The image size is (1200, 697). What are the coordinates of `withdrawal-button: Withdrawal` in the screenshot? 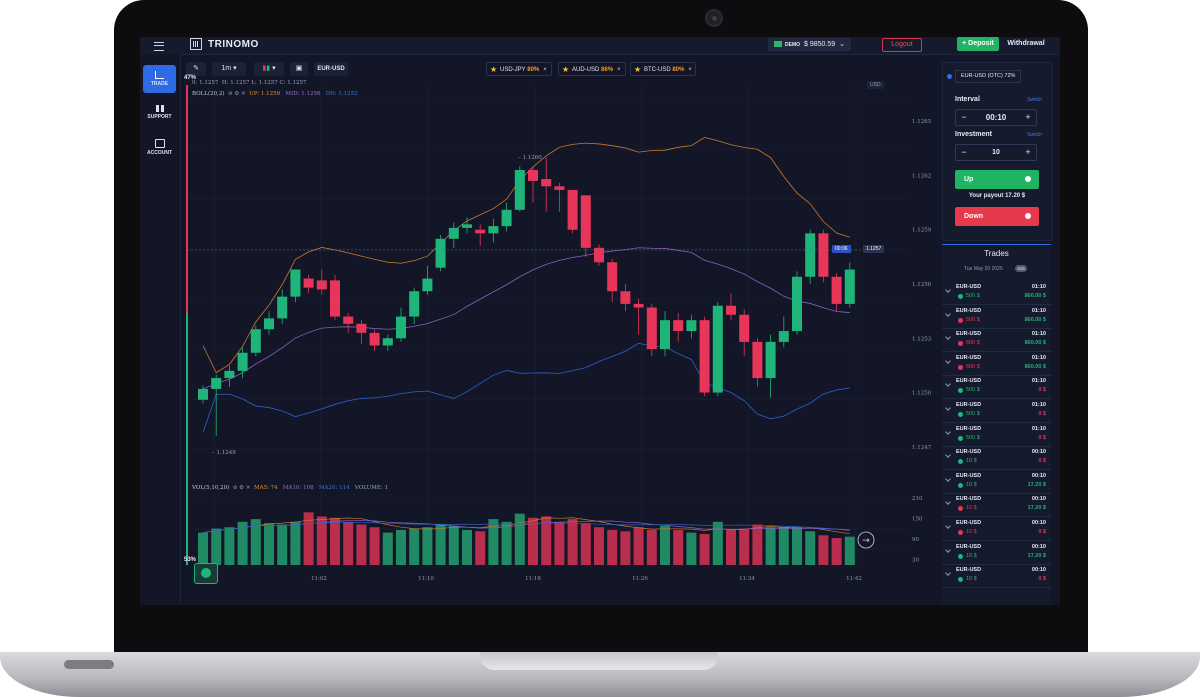 It's located at (1026, 43).